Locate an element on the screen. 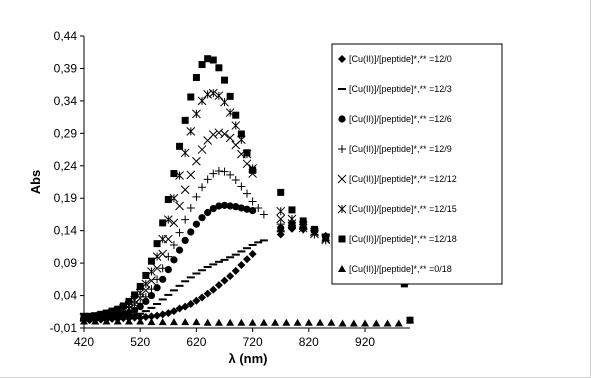 The image size is (591, 378). x-tick-label: 520 is located at coordinates (140, 342).